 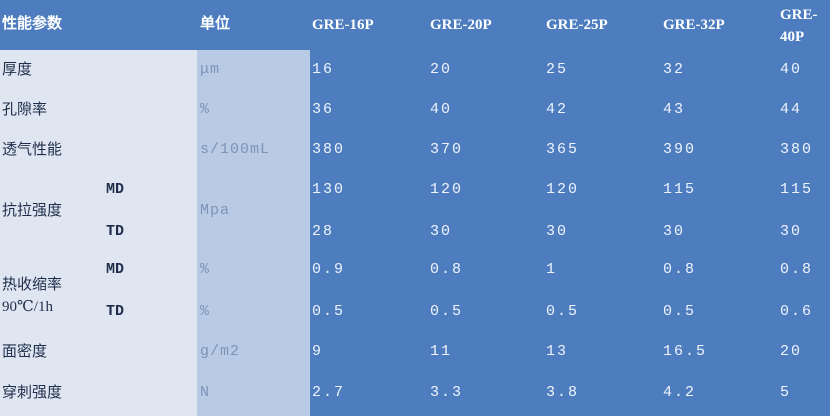 What do you see at coordinates (680, 392) in the screenshot?
I see `cell-value: 4.2` at bounding box center [680, 392].